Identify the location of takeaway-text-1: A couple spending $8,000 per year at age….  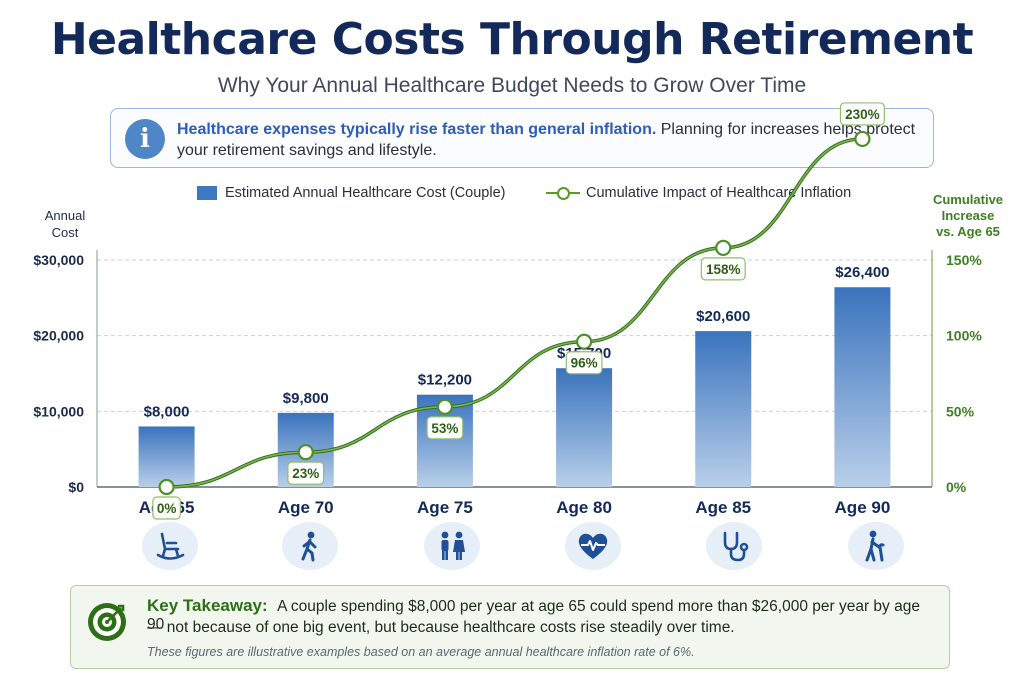
(533, 615).